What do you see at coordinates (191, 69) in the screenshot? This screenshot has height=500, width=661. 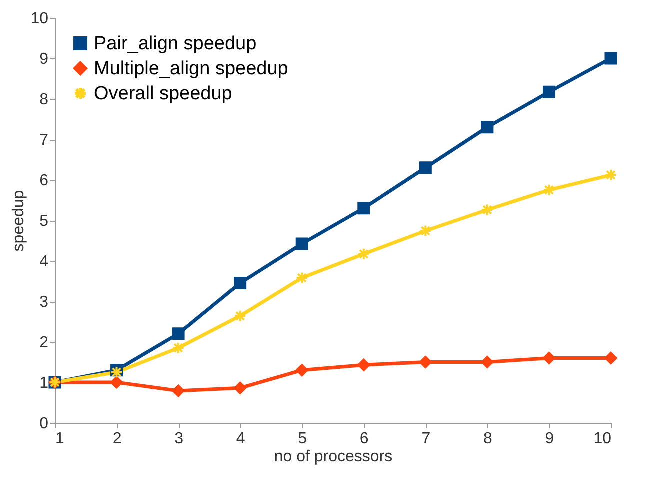 I see `legend-label: Multiple_align speedup` at bounding box center [191, 69].